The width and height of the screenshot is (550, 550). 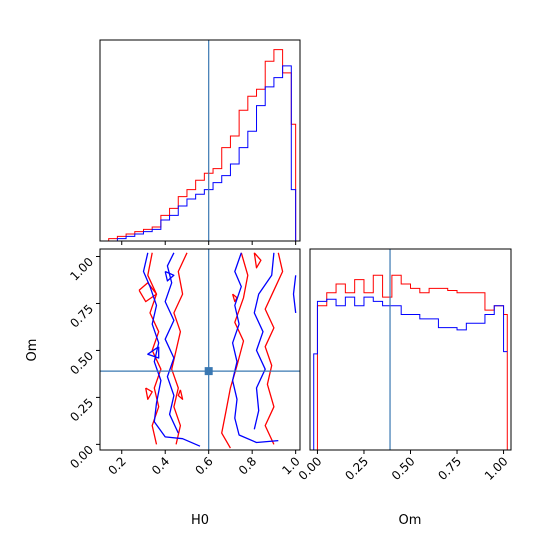 I want to click on x-tick-label: 1.00, so click(x=496, y=468).